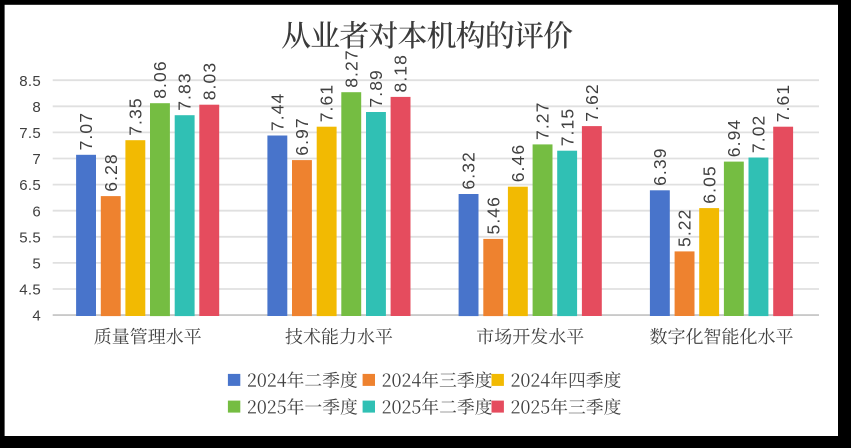 This screenshot has height=448, width=851. Describe the element at coordinates (36, 211) in the screenshot. I see `svg-text: 6` at that location.